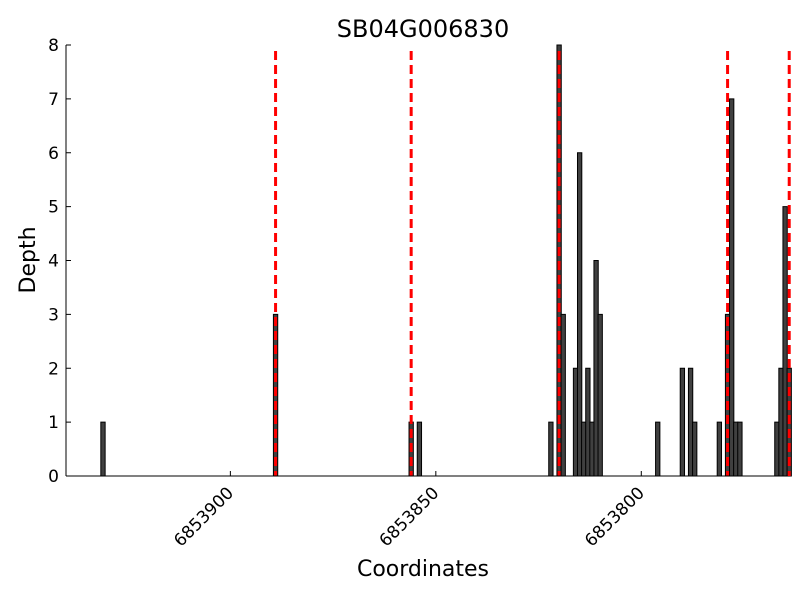 The height and width of the screenshot is (600, 800). Describe the element at coordinates (53, 369) in the screenshot. I see `y-tick-label: 2` at that location.